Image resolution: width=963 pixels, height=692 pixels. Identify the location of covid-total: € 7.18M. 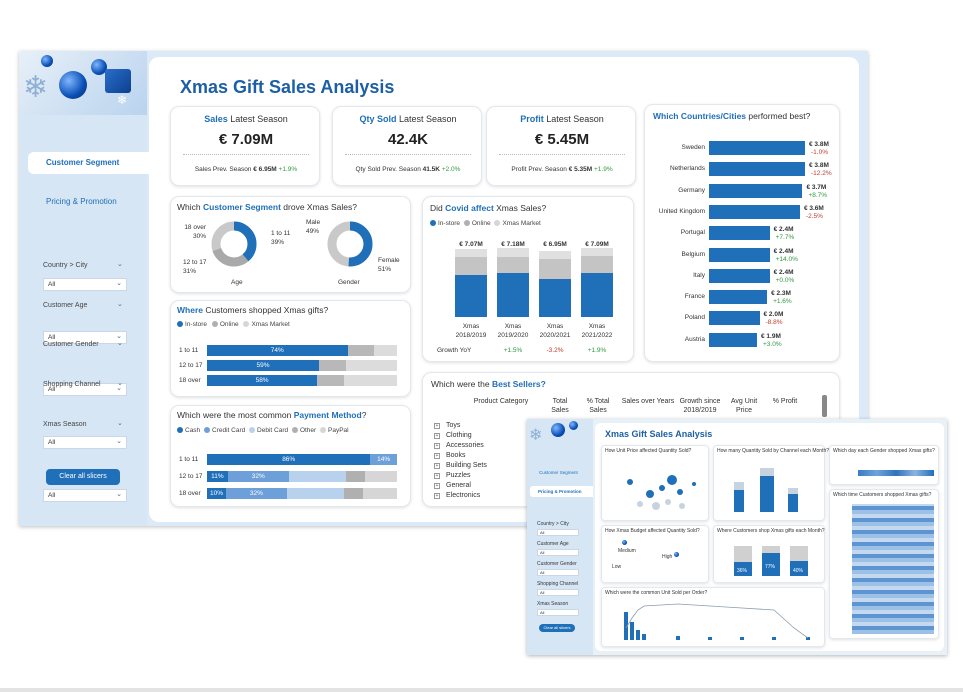
(513, 244).